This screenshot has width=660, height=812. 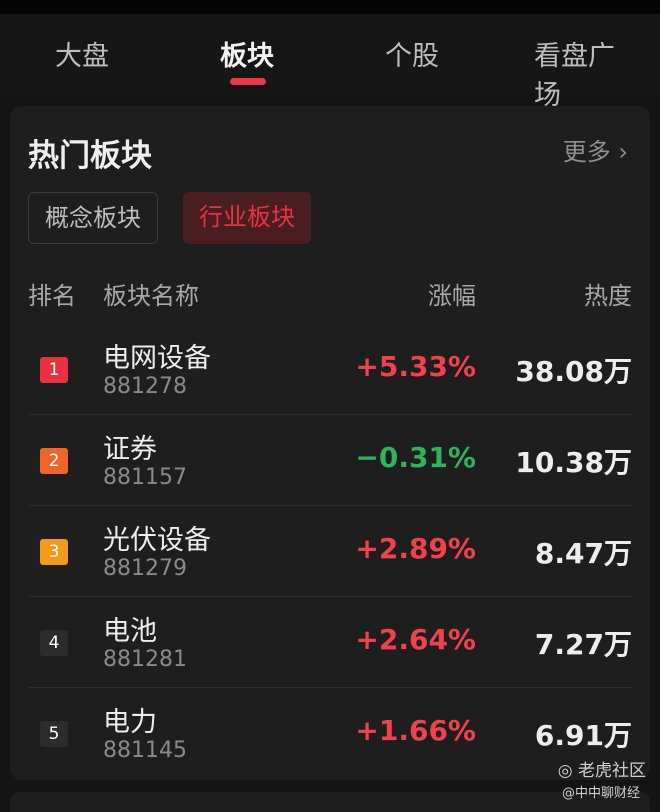 What do you see at coordinates (130, 449) in the screenshot?
I see `sector-name: 证券` at bounding box center [130, 449].